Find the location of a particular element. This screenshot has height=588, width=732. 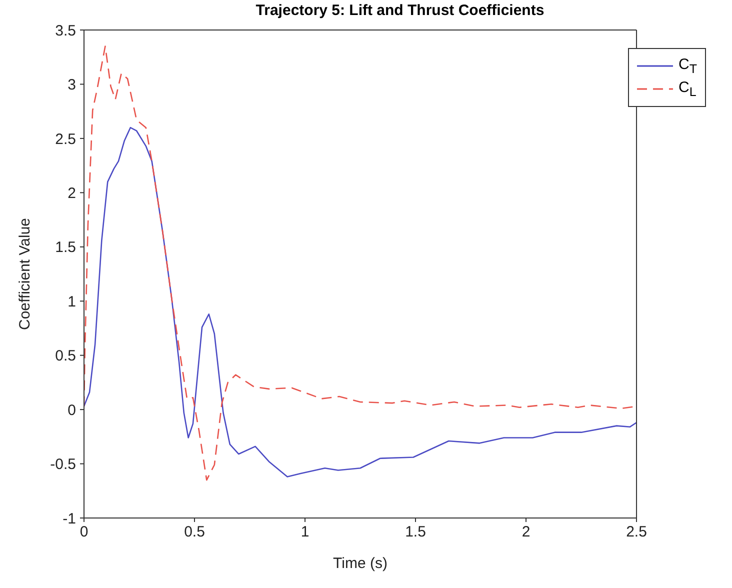

legend-label: C$_{L}$ is located at coordinates (687, 89).